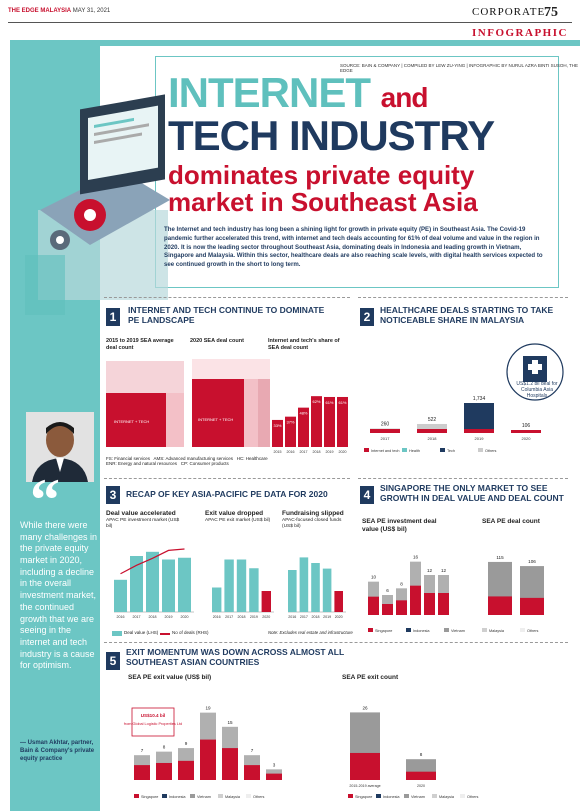 The height and width of the screenshot is (811, 580). What do you see at coordinates (170, 677) in the screenshot?
I see `s5-chart1-title: SEA PE exit value (US$ bil)` at bounding box center [170, 677].